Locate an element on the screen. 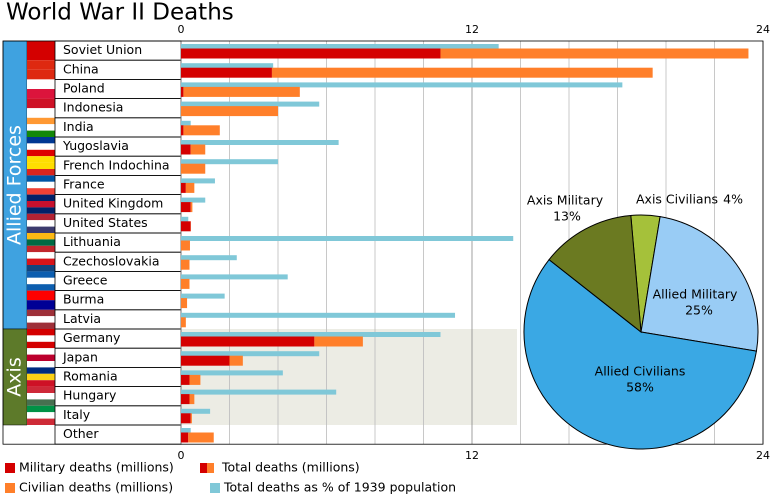  category-label: Indonesia is located at coordinates (93, 107).